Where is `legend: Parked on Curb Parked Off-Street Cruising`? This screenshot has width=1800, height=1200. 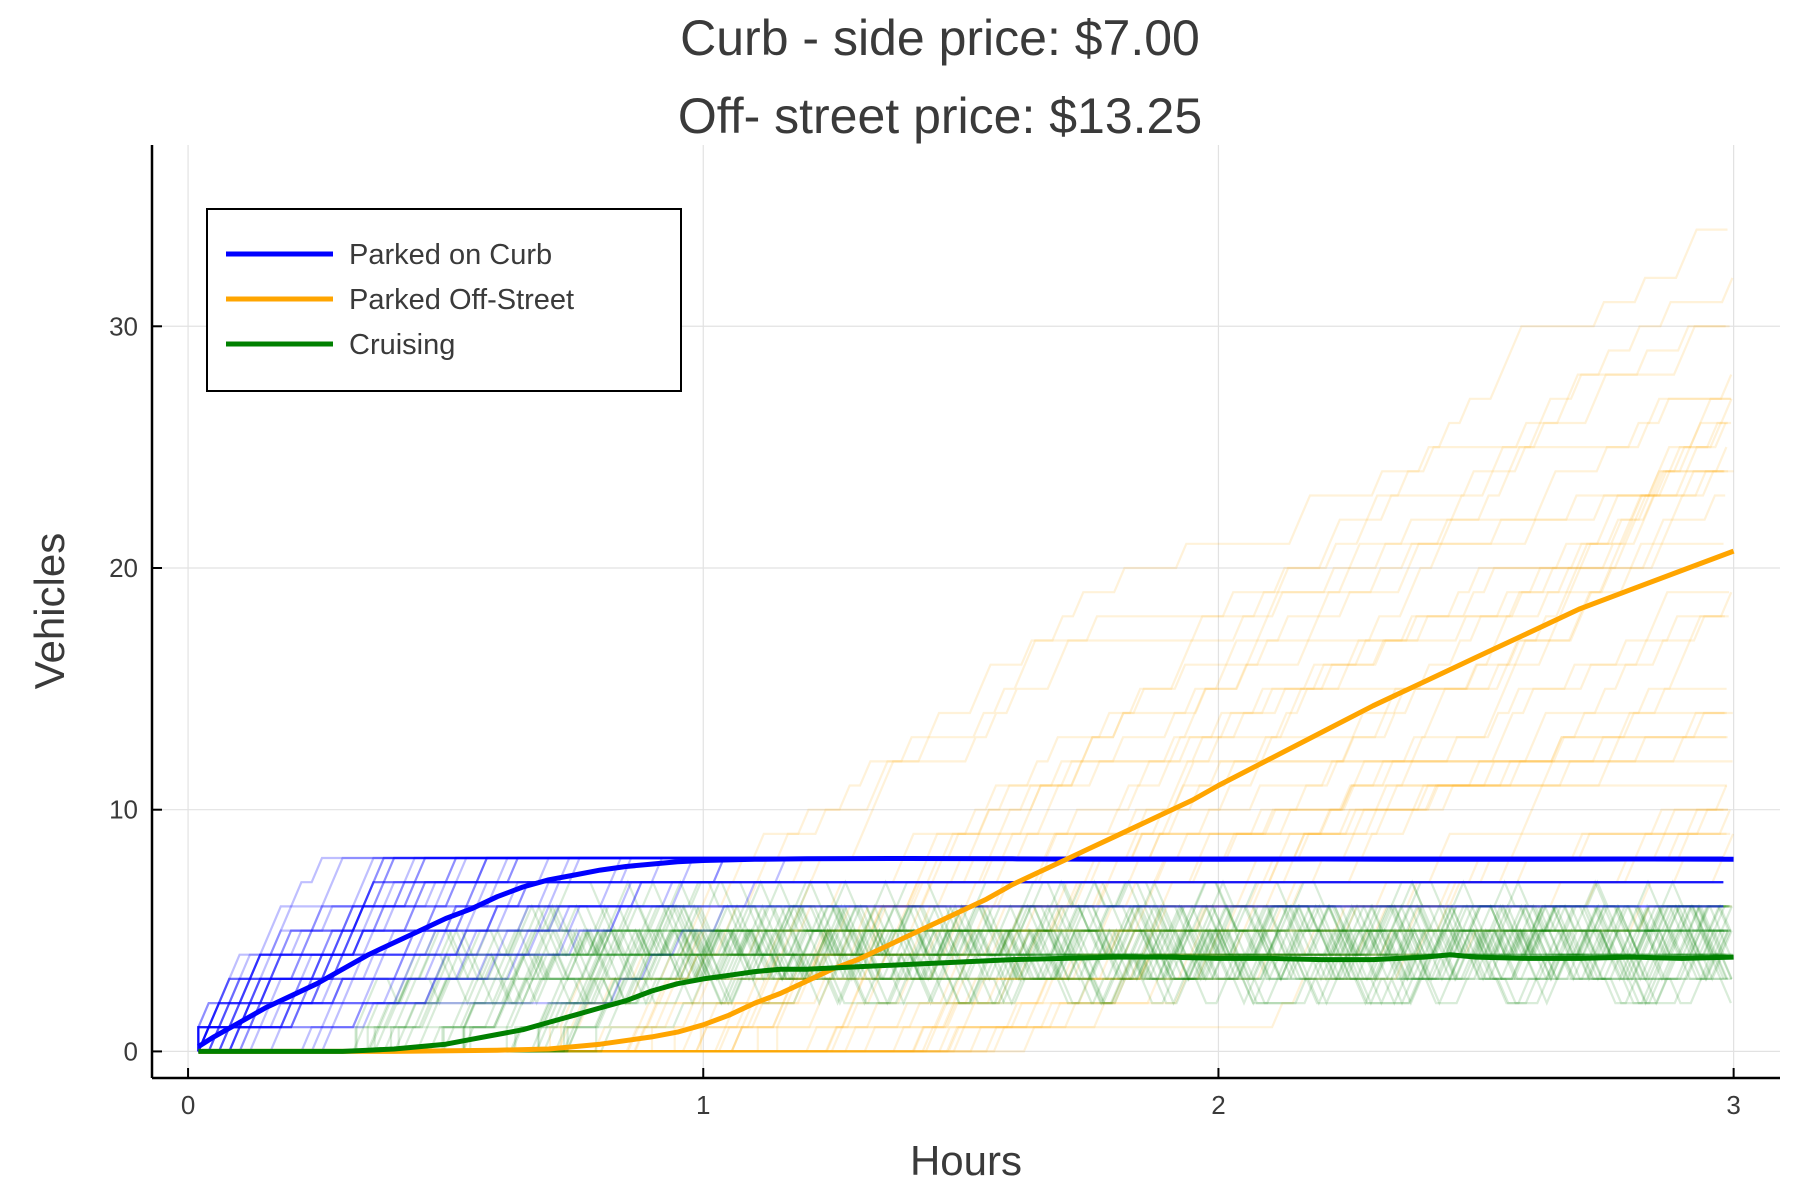
legend: Parked on Curb Parked Off-Street Cruising is located at coordinates (444, 300).